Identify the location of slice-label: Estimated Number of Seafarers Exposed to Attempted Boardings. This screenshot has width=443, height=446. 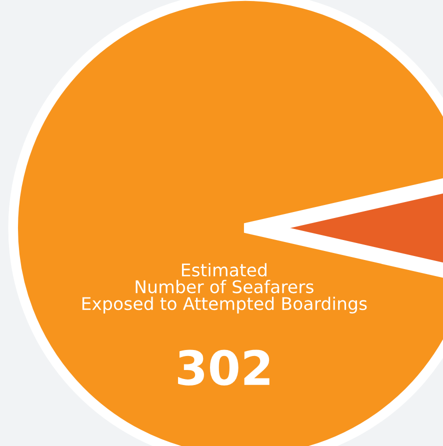
(224, 288).